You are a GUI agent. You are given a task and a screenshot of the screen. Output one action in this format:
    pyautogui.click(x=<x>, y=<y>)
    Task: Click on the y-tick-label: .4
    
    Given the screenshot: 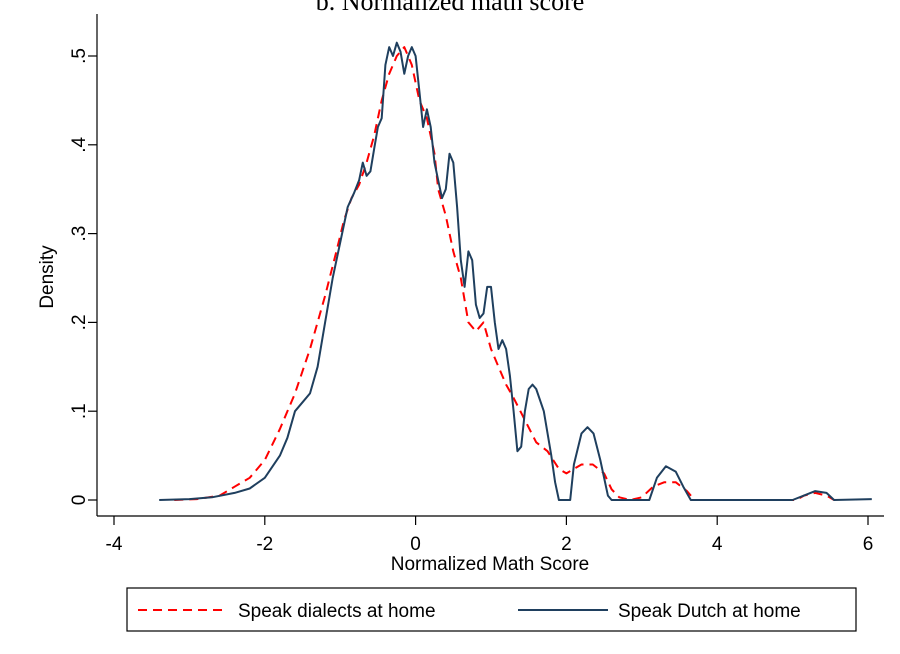 What is the action you would take?
    pyautogui.click(x=79, y=144)
    